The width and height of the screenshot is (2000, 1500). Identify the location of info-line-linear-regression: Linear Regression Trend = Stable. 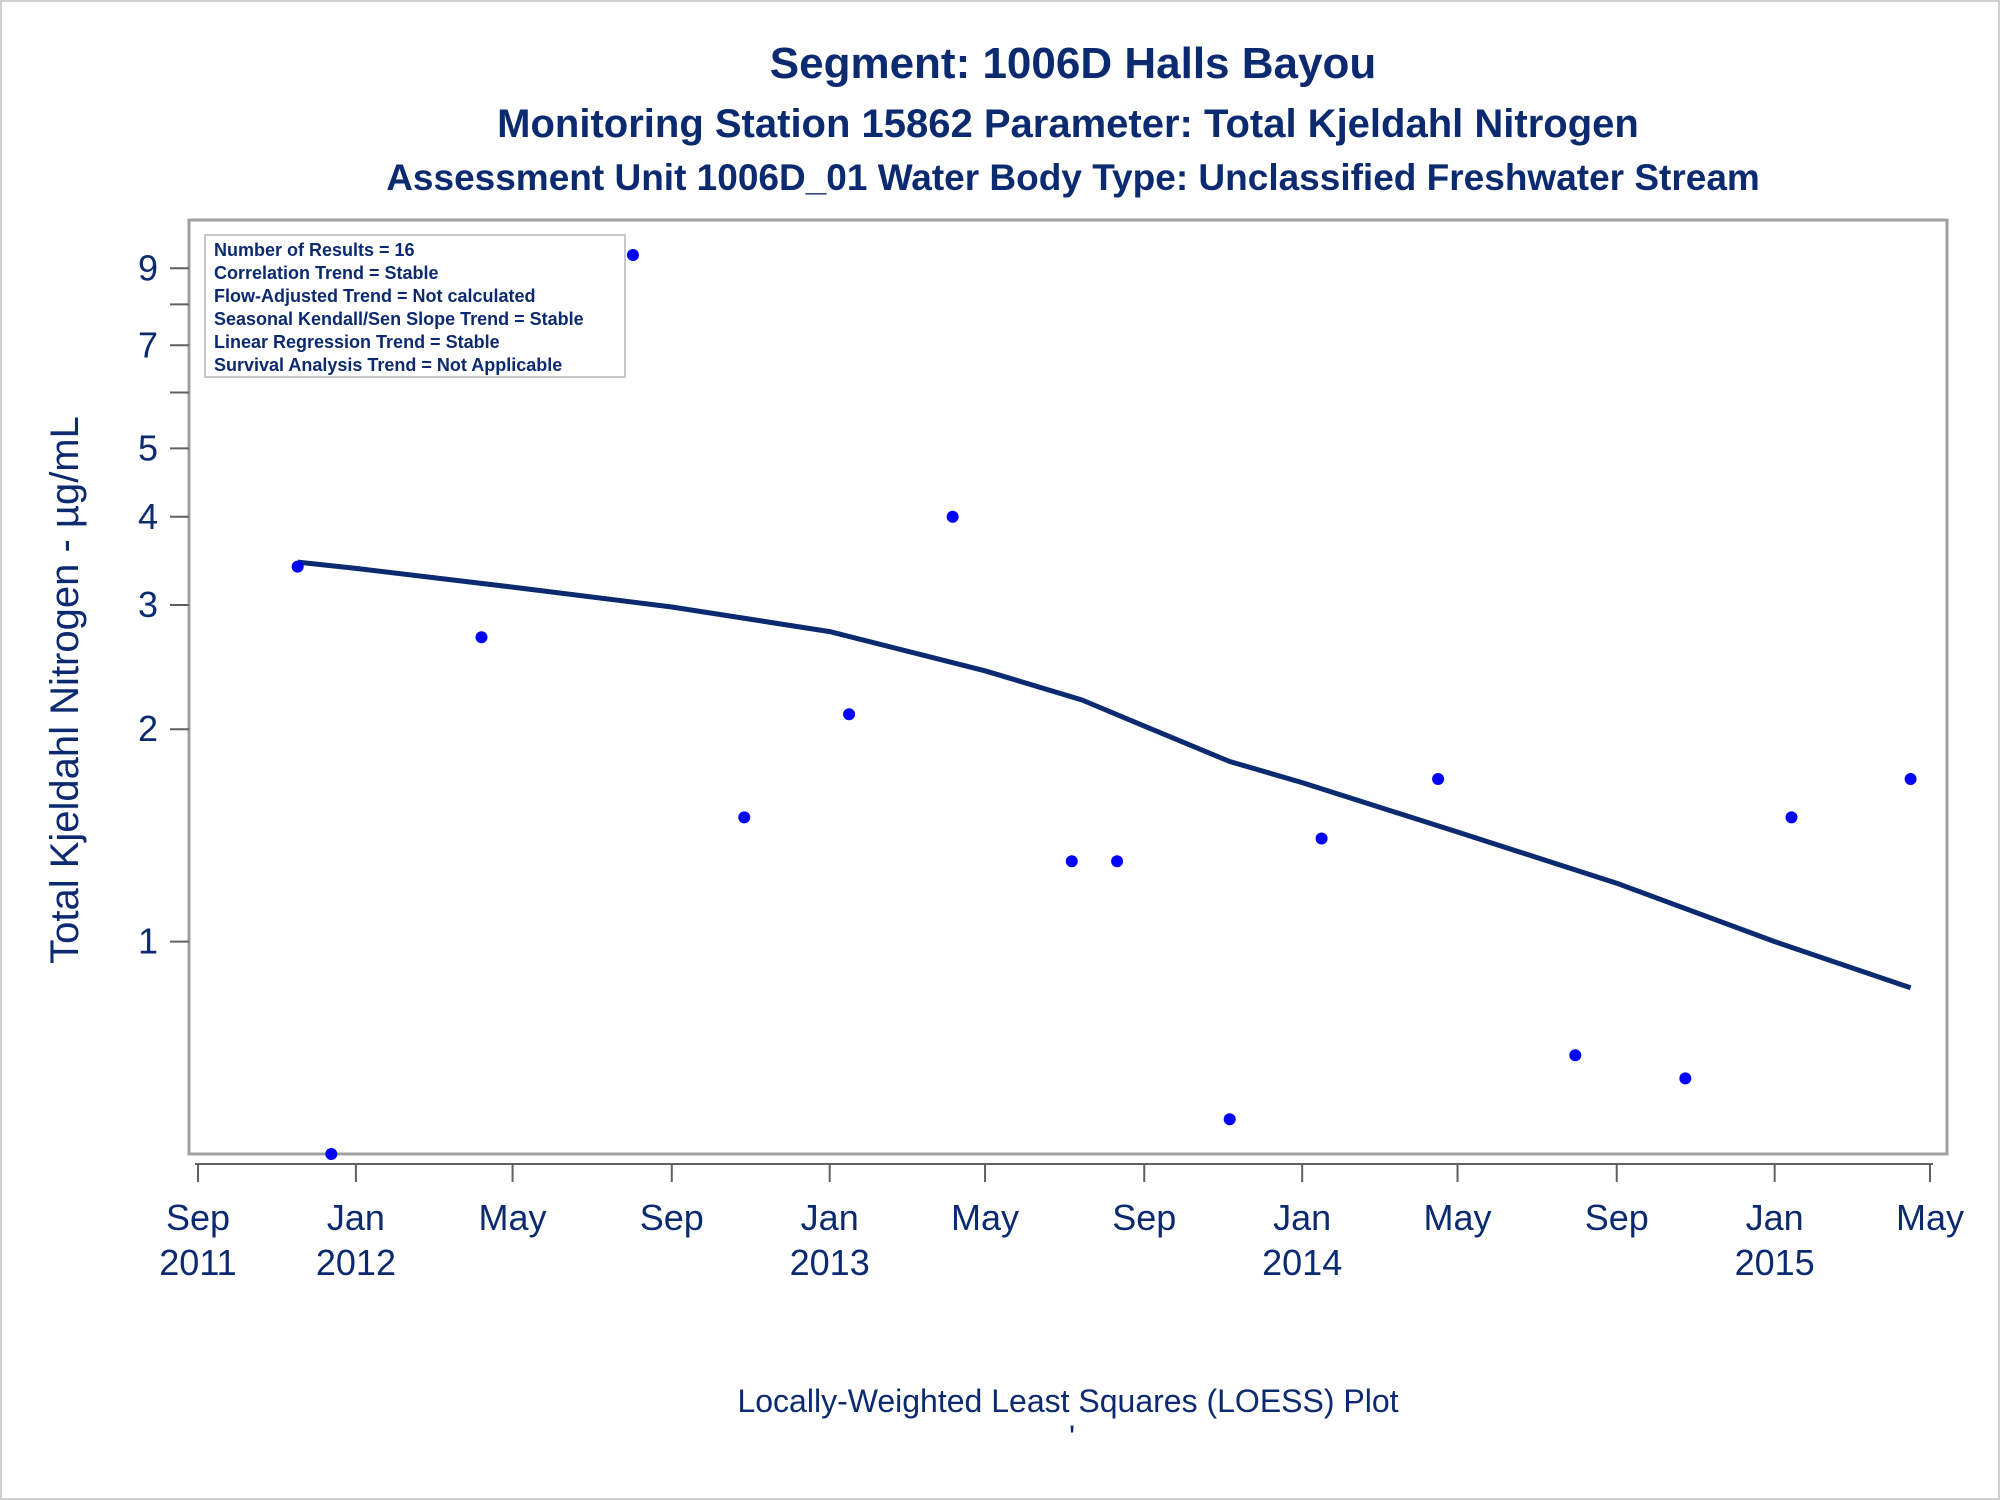
(357, 342).